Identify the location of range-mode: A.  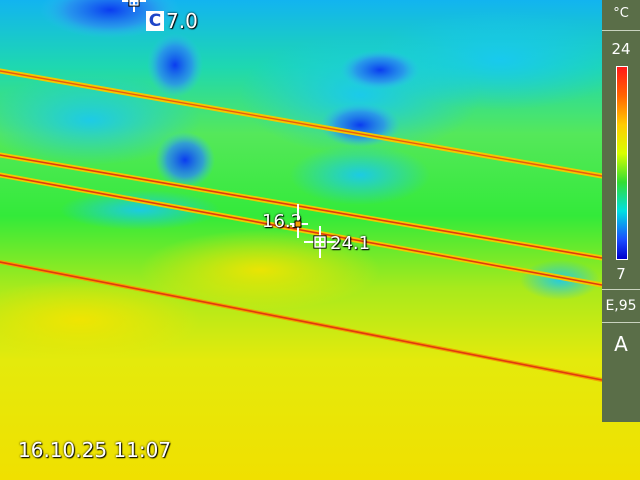
(621, 344).